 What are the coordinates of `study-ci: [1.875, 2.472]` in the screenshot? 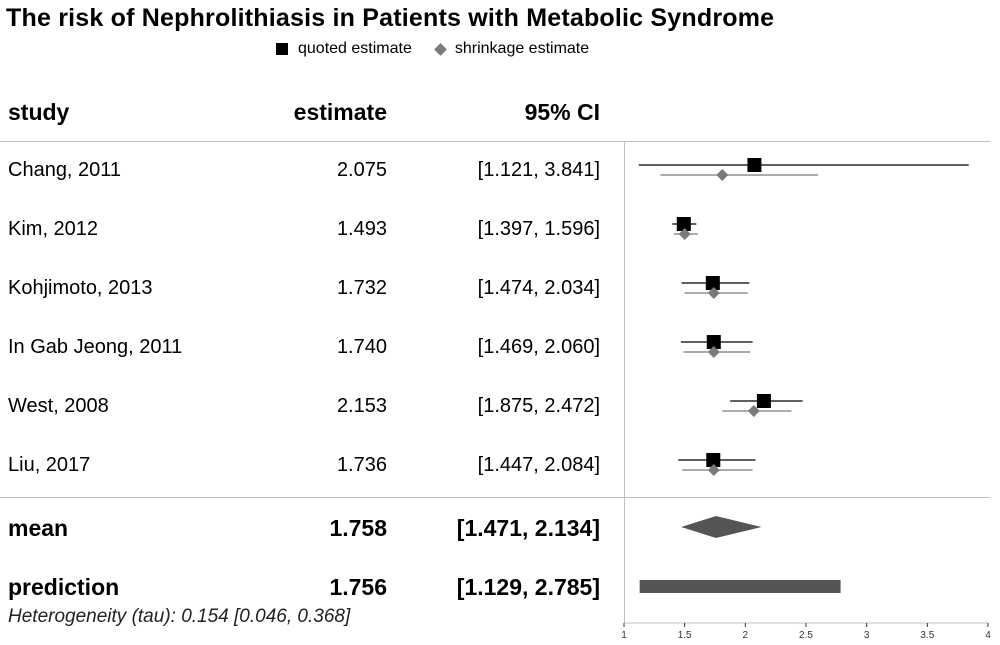 It's located at (538, 406).